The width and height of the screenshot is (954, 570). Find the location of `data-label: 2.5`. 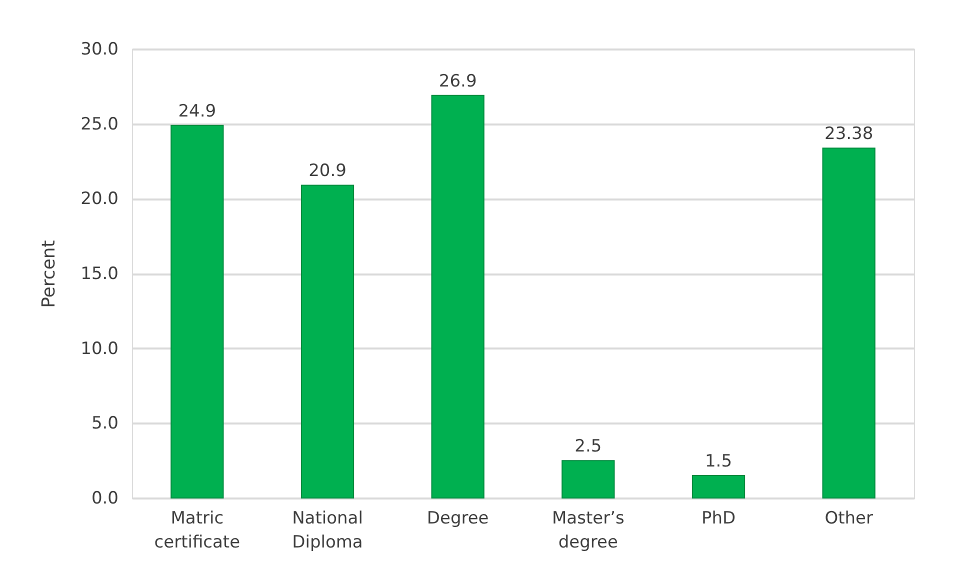

data-label: 2.5 is located at coordinates (588, 446).